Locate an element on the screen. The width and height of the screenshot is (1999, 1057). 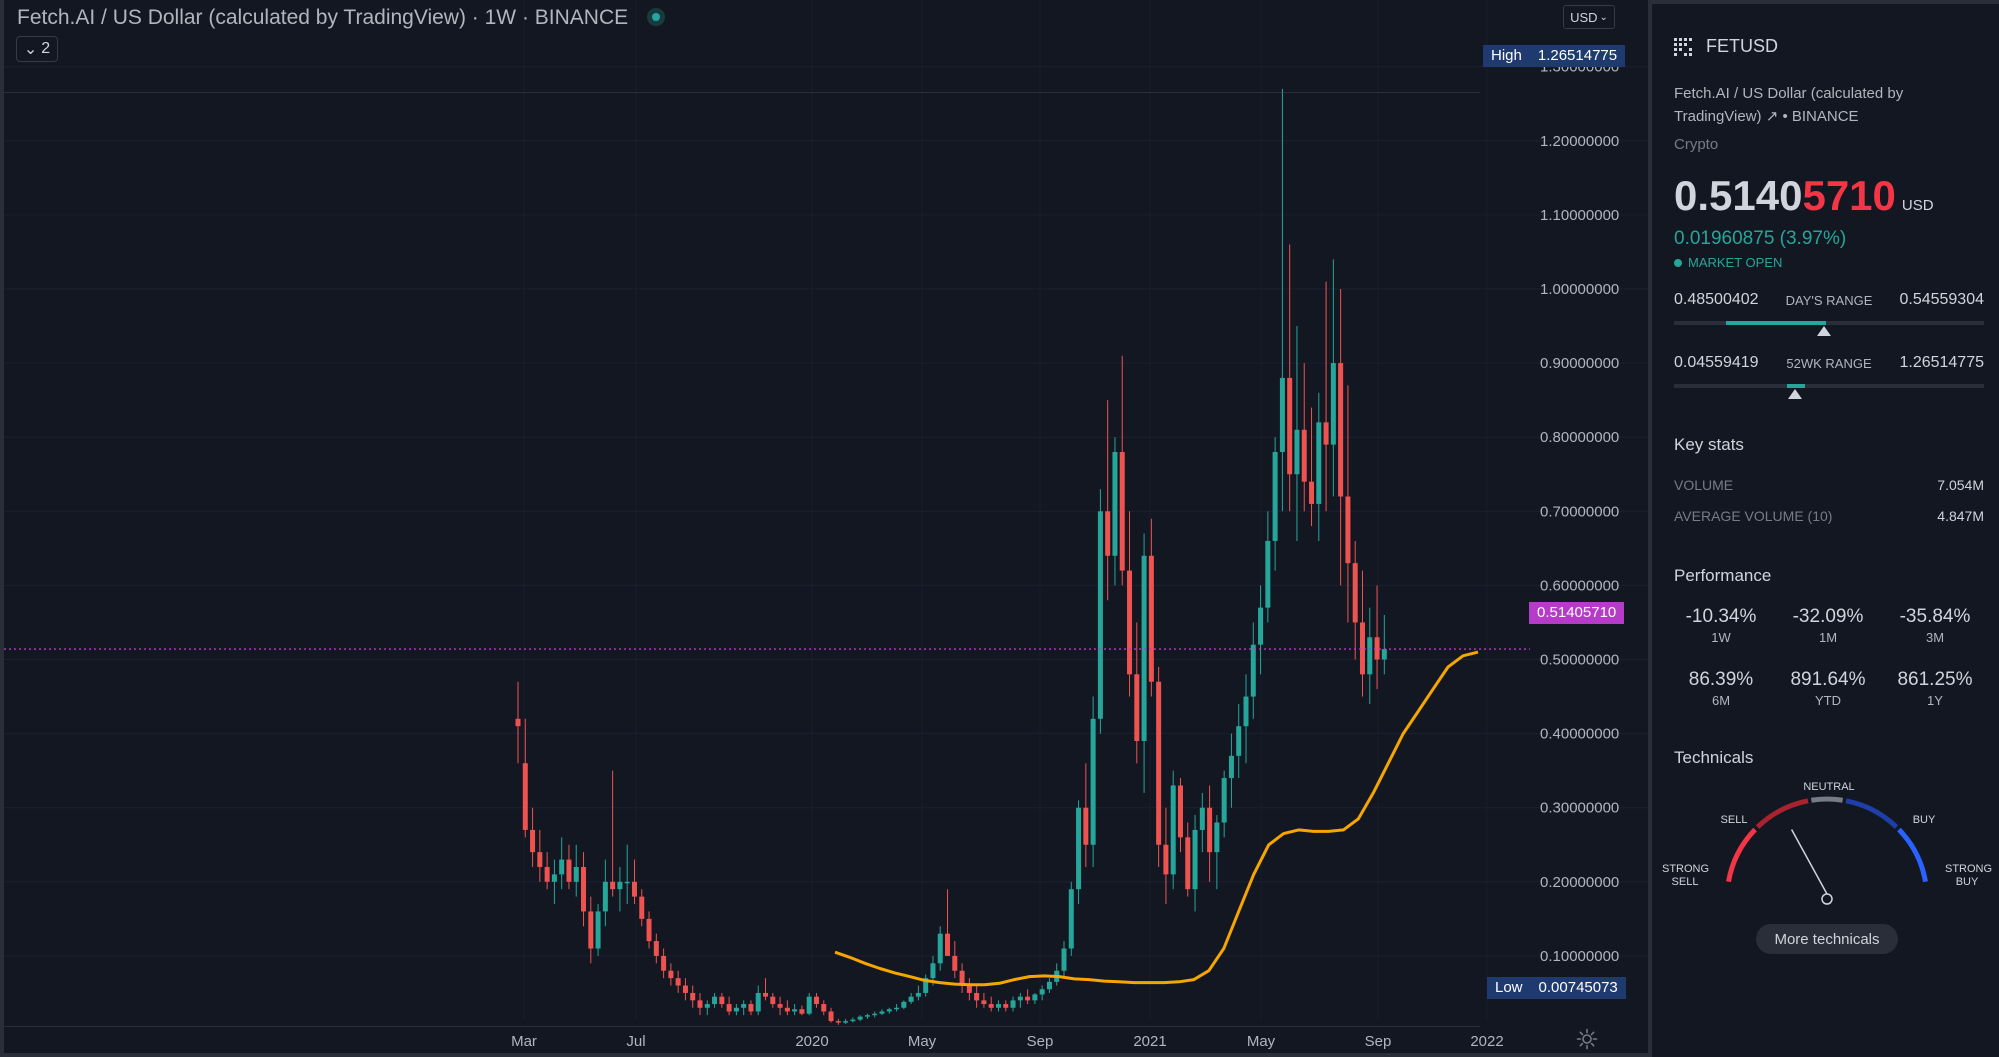
x-axis-tick-label: Jul is located at coordinates (635, 1041).